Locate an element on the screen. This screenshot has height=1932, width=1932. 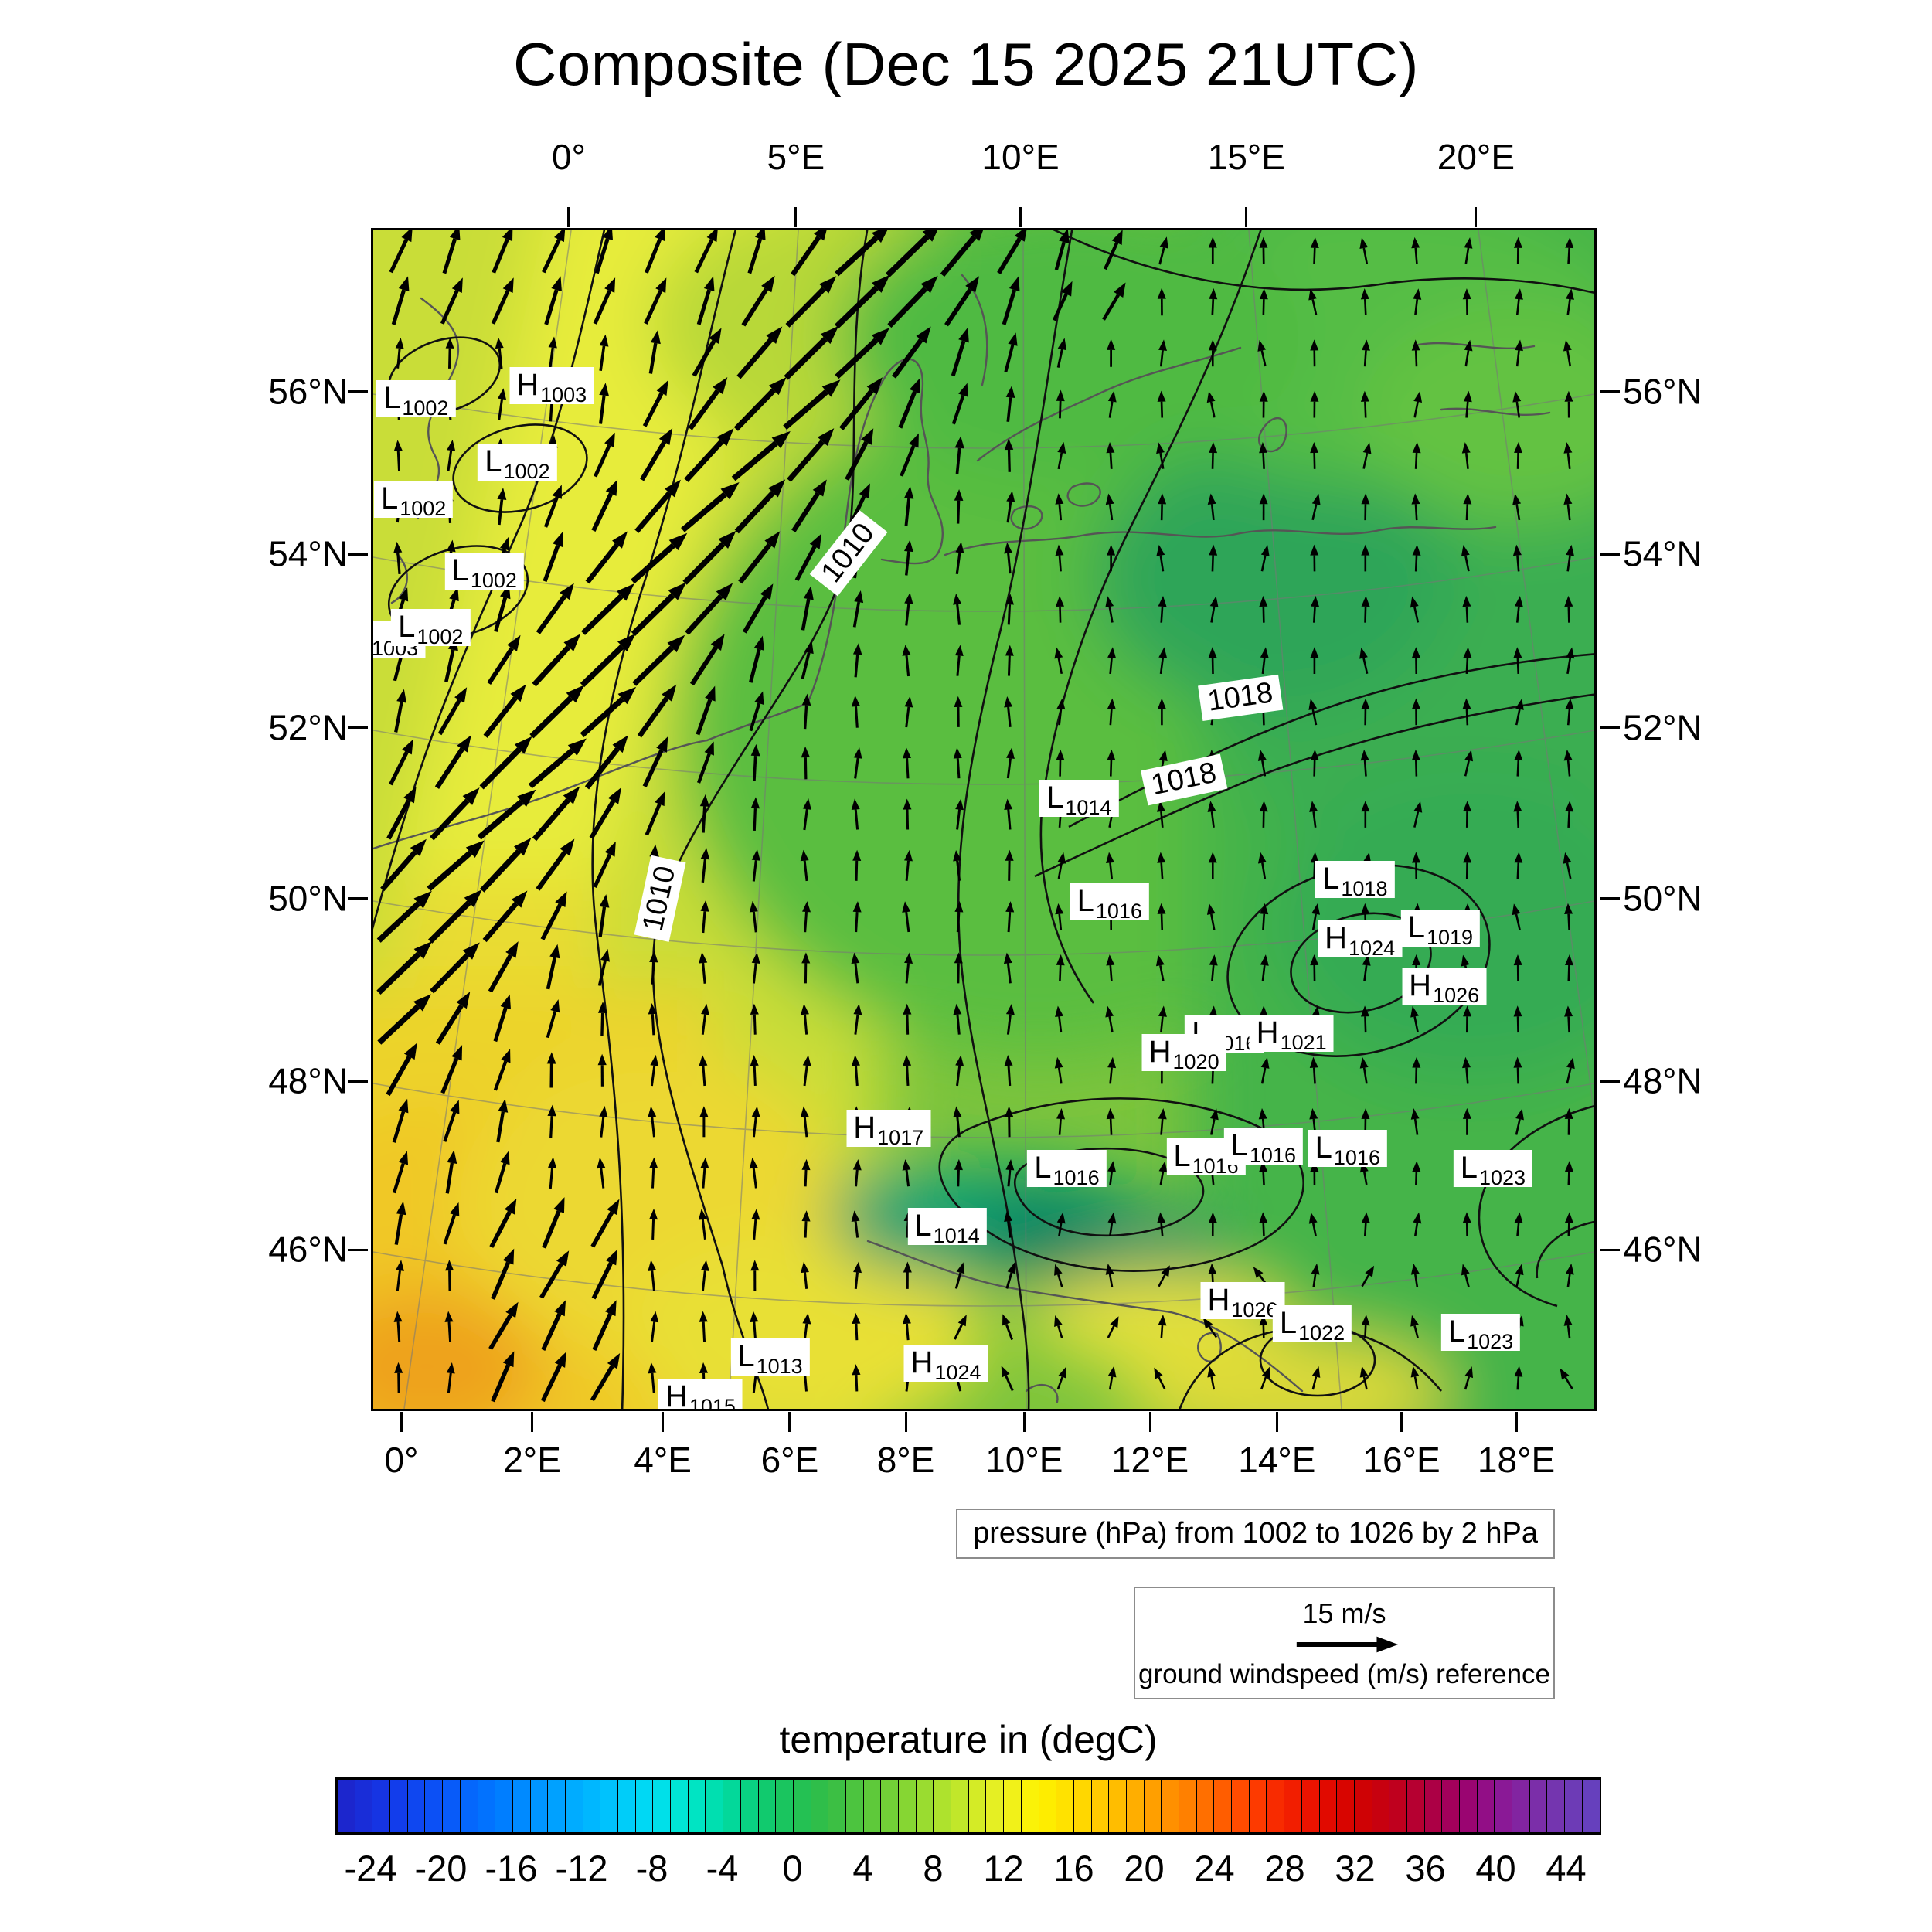
pressure-label: H1015 is located at coordinates (701, 1393).